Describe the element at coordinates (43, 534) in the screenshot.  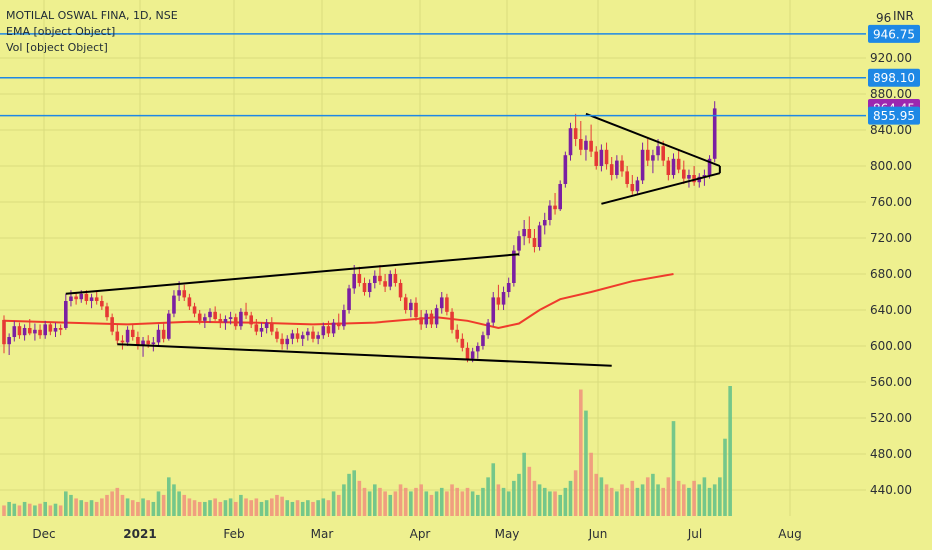
I see `x-tick-label-0: Dec` at that location.